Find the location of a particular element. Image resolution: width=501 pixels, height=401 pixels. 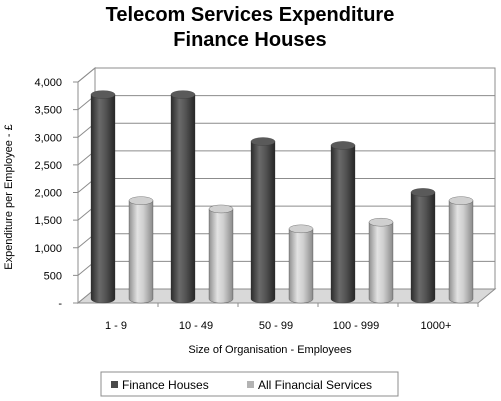

chart-title-line-2: Finance Houses is located at coordinates (249, 40).